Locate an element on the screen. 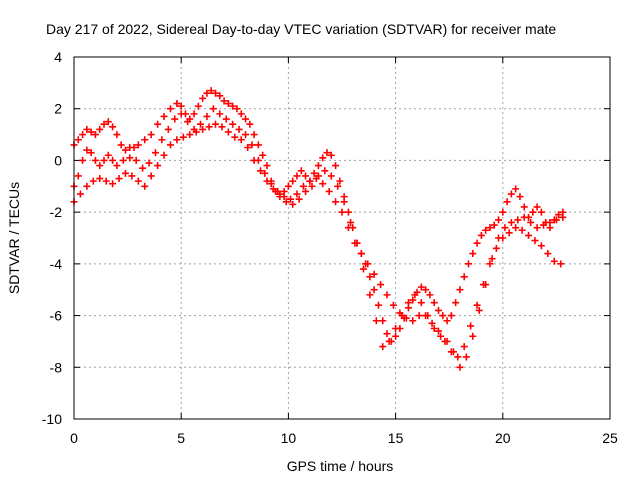 The height and width of the screenshot is (480, 640). x-tick-label: 10 is located at coordinates (289, 438).